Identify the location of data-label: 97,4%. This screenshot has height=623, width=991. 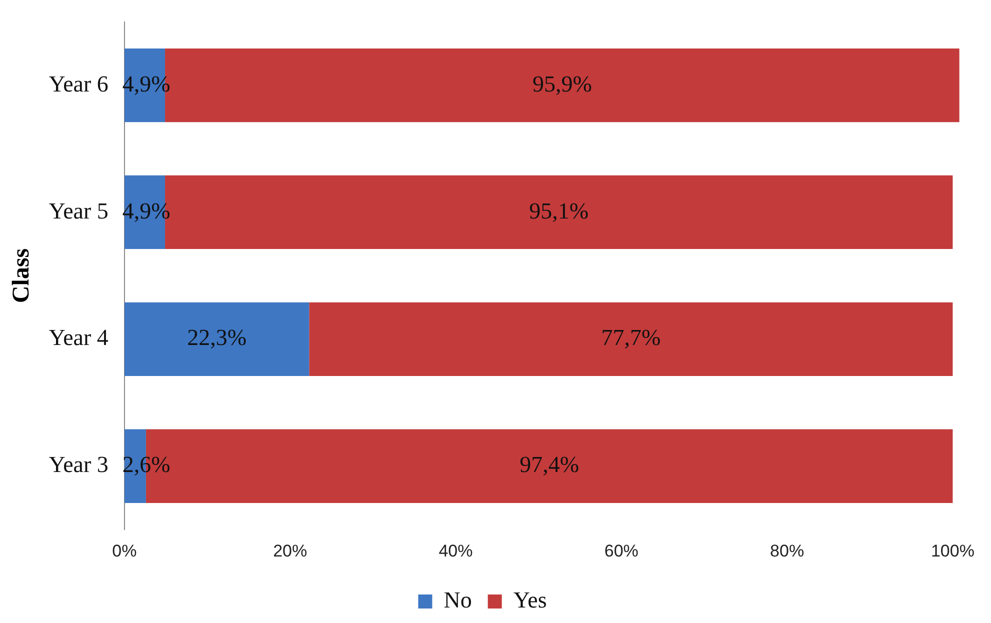
(550, 465).